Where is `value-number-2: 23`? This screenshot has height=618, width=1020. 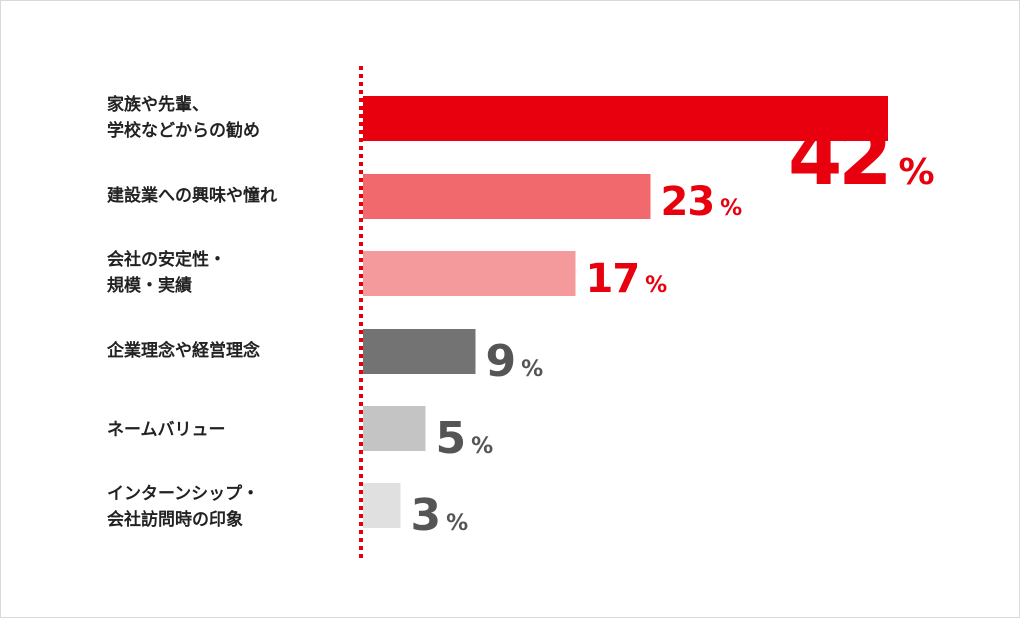
value-number-2: 23 is located at coordinates (688, 202).